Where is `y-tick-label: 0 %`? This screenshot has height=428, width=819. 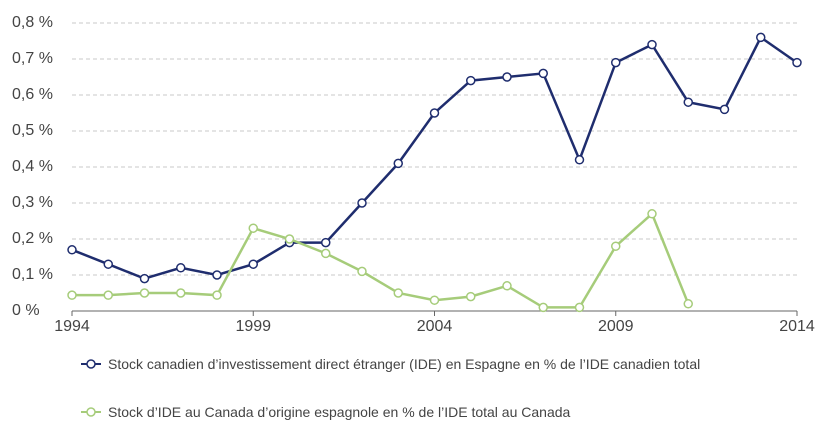 y-tick-label: 0 % is located at coordinates (26, 310).